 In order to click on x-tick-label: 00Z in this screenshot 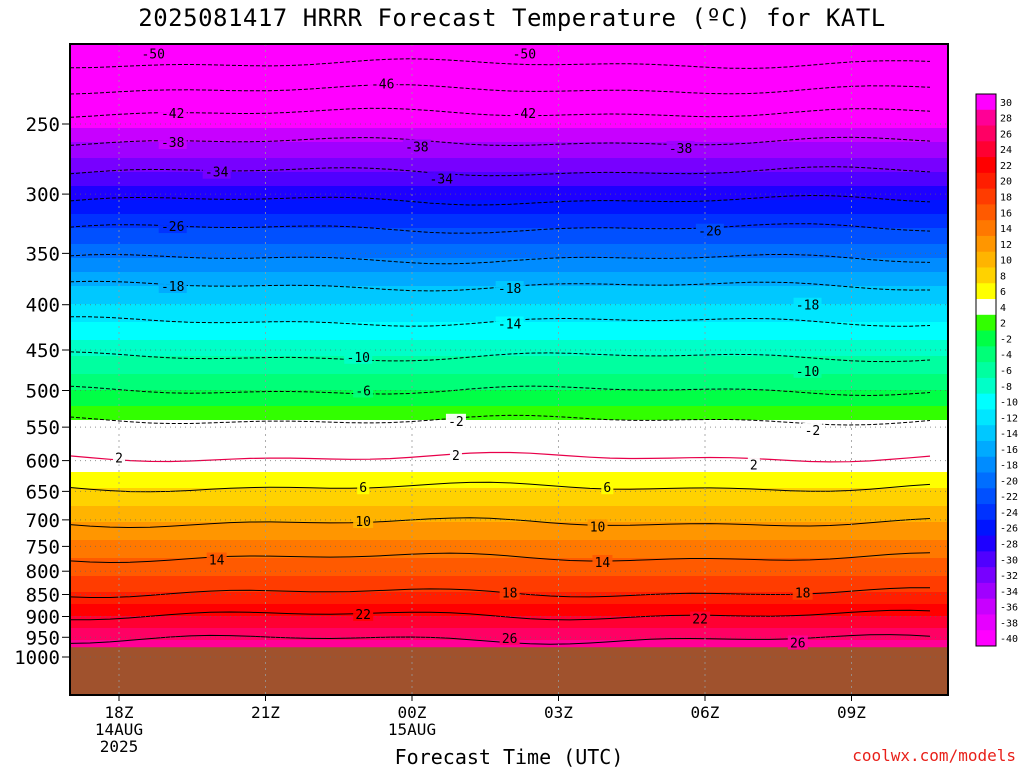, I will do `click(412, 712)`.